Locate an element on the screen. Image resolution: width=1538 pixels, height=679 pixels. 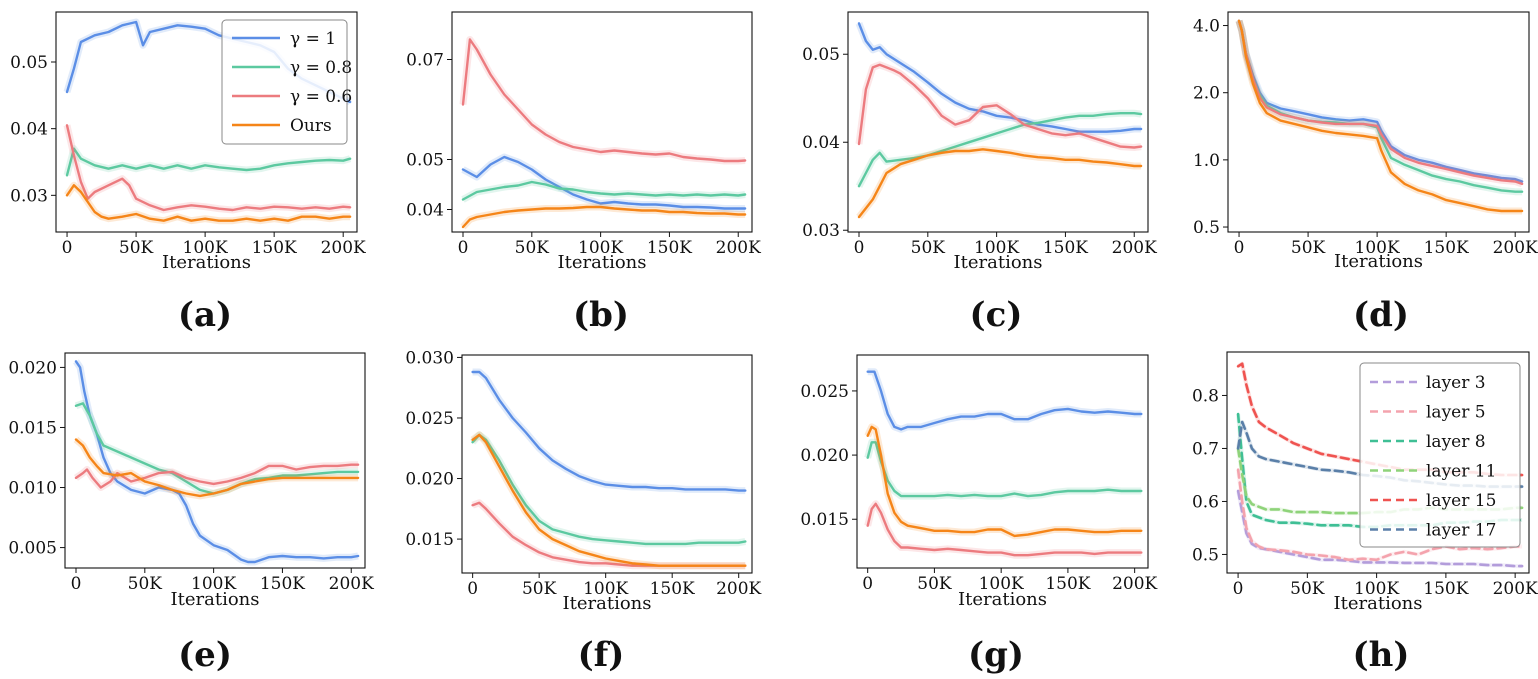
y-tick-label: 0.6 is located at coordinates (1205, 502).